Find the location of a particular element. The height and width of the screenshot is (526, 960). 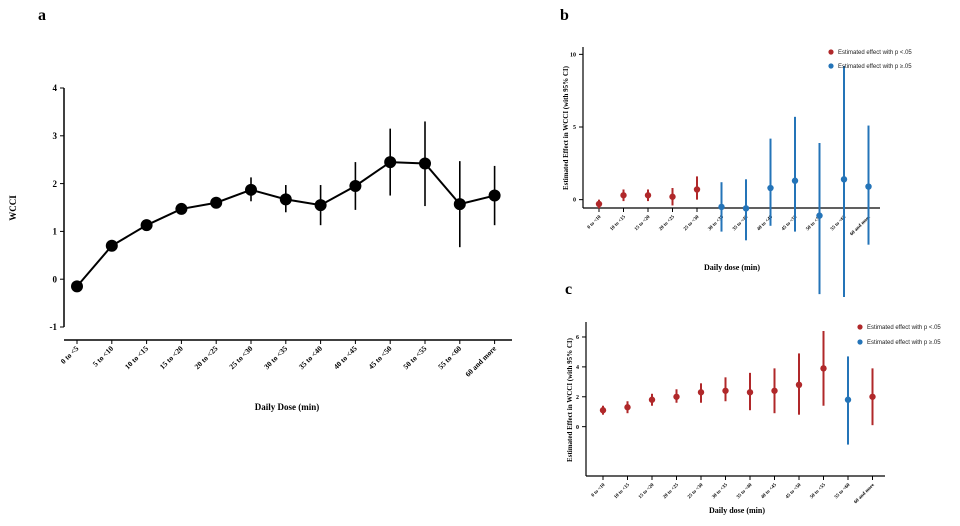

x-tick-label: 60 and more is located at coordinates (480, 361).